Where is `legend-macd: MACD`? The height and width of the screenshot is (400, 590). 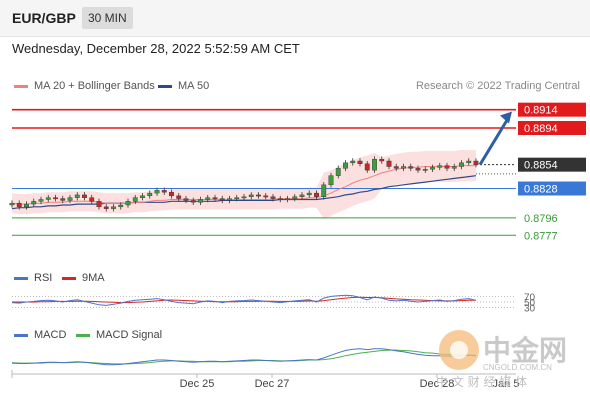
legend-macd: MACD is located at coordinates (40, 335).